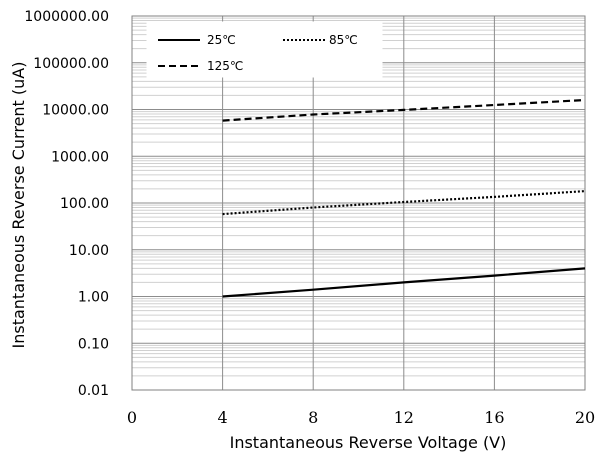 This screenshot has width=601, height=459. Describe the element at coordinates (313, 417) in the screenshot. I see `x-tick-label: 8` at that location.